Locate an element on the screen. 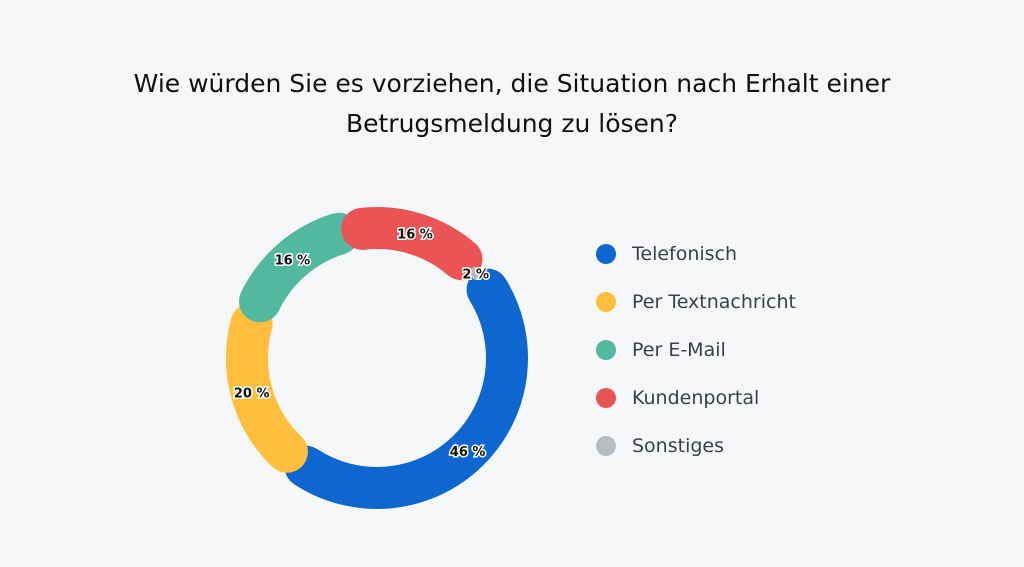  donut-slice-per-textnachricht is located at coordinates (267, 387).